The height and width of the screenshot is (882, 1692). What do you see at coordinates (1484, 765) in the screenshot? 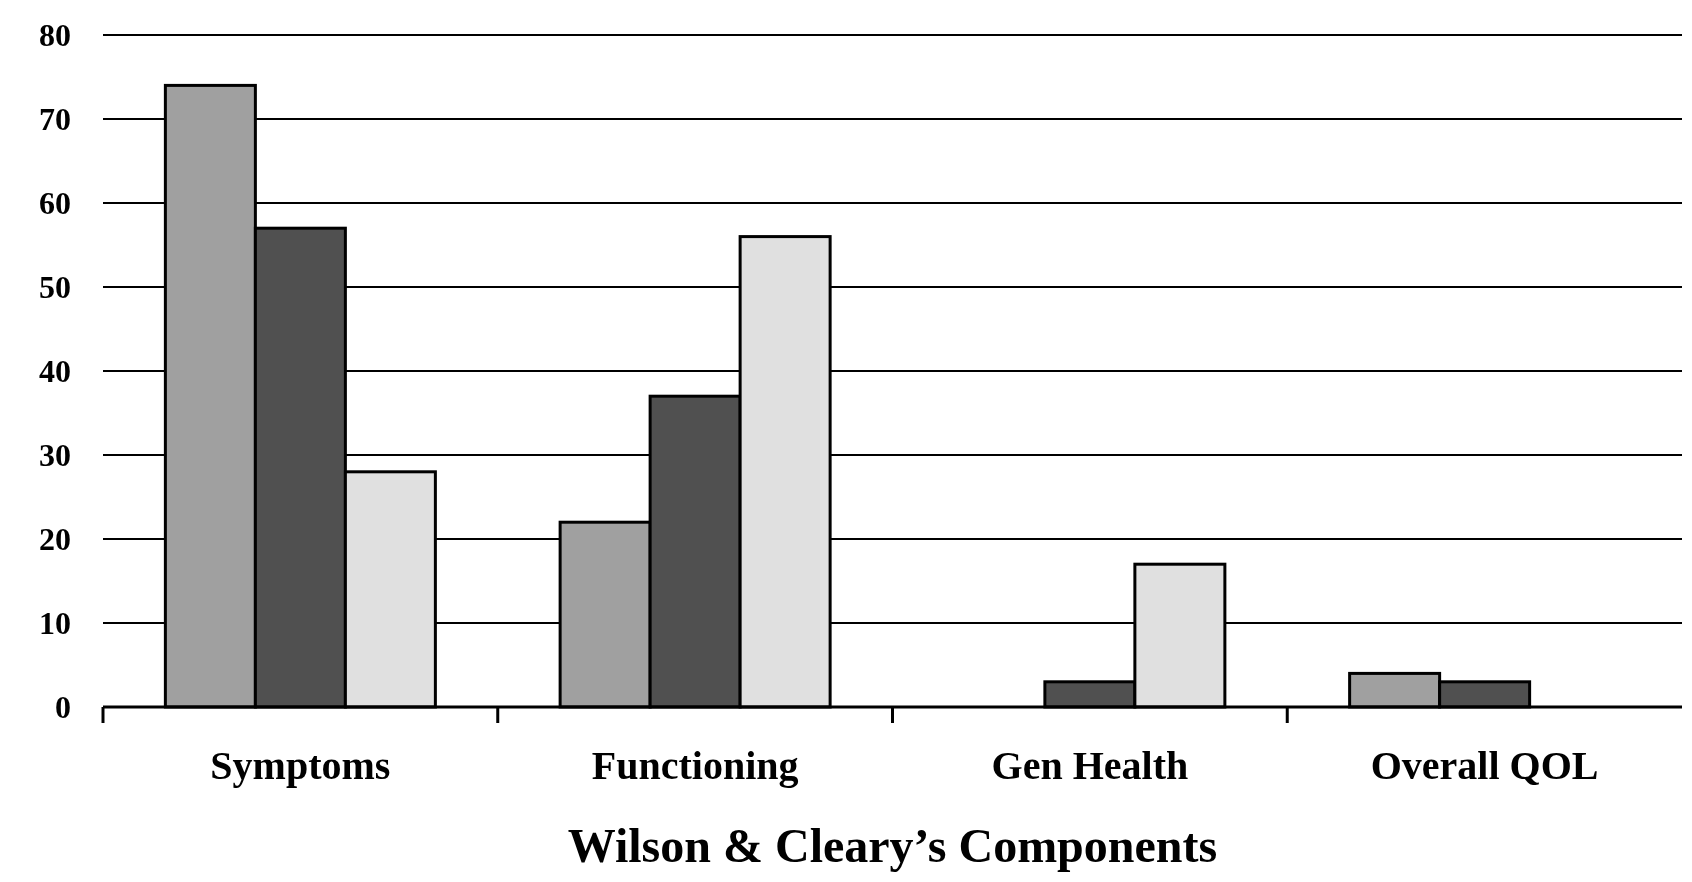
I see `x-tick-label: Overall QOL` at bounding box center [1484, 765].